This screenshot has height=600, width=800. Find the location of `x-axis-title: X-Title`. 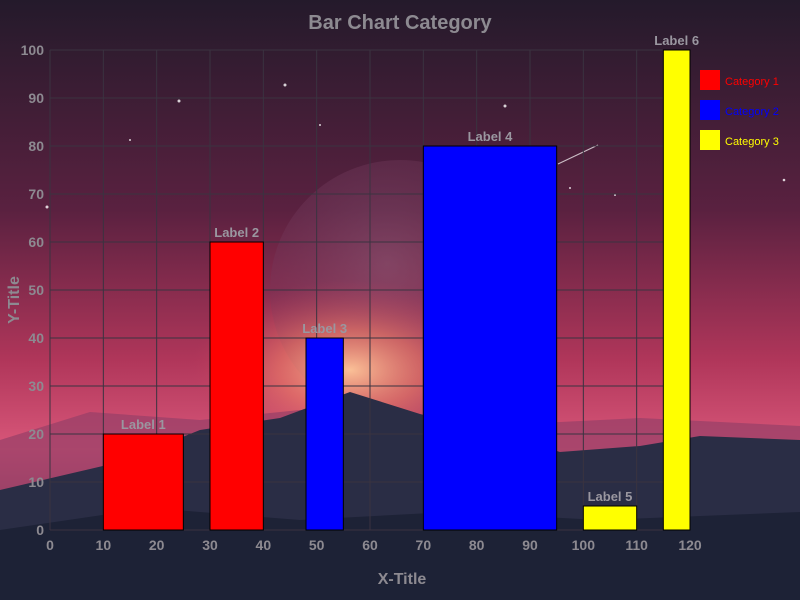

x-axis-title: X-Title is located at coordinates (402, 579).